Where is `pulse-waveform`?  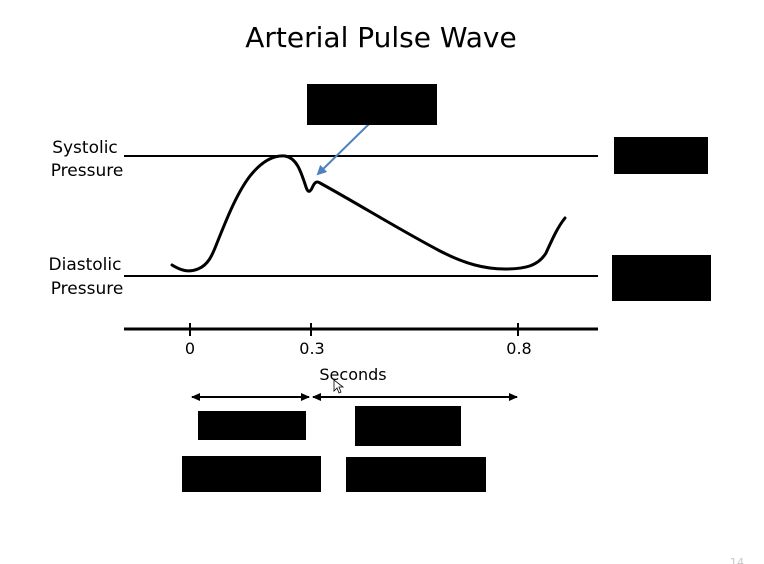
pulse-waveform is located at coordinates (368, 213).